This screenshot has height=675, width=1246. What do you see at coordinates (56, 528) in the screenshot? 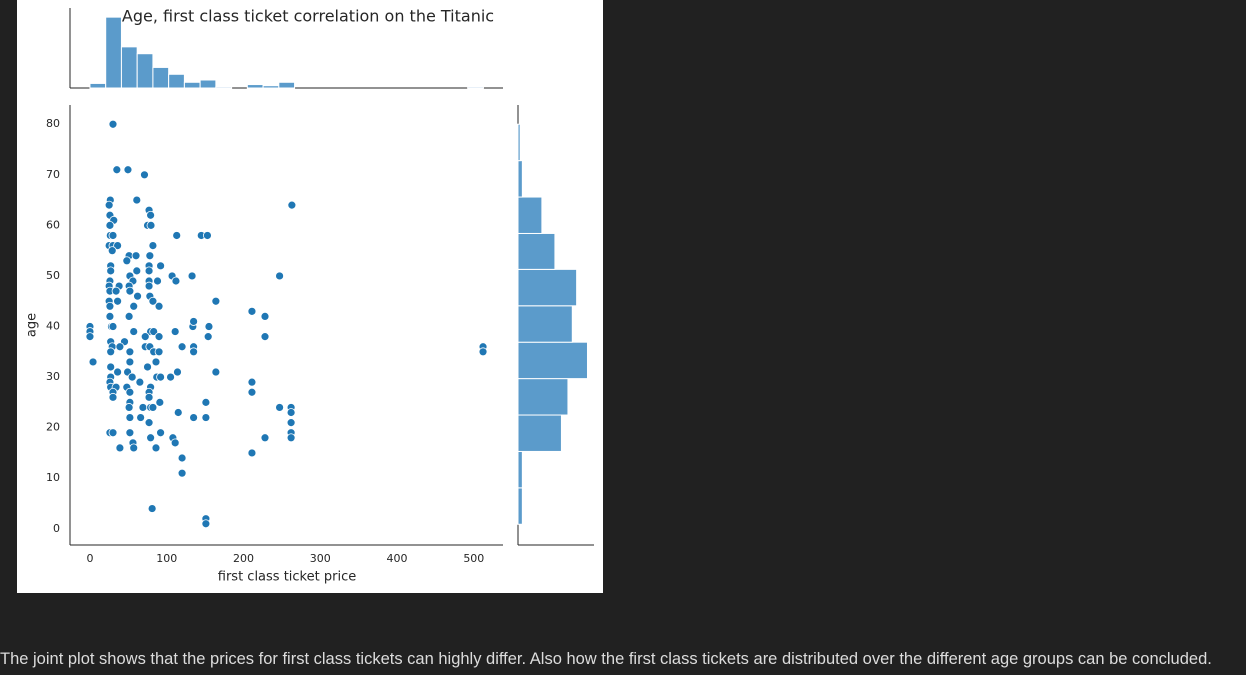
I see `y-tick-label: 0` at bounding box center [56, 528].